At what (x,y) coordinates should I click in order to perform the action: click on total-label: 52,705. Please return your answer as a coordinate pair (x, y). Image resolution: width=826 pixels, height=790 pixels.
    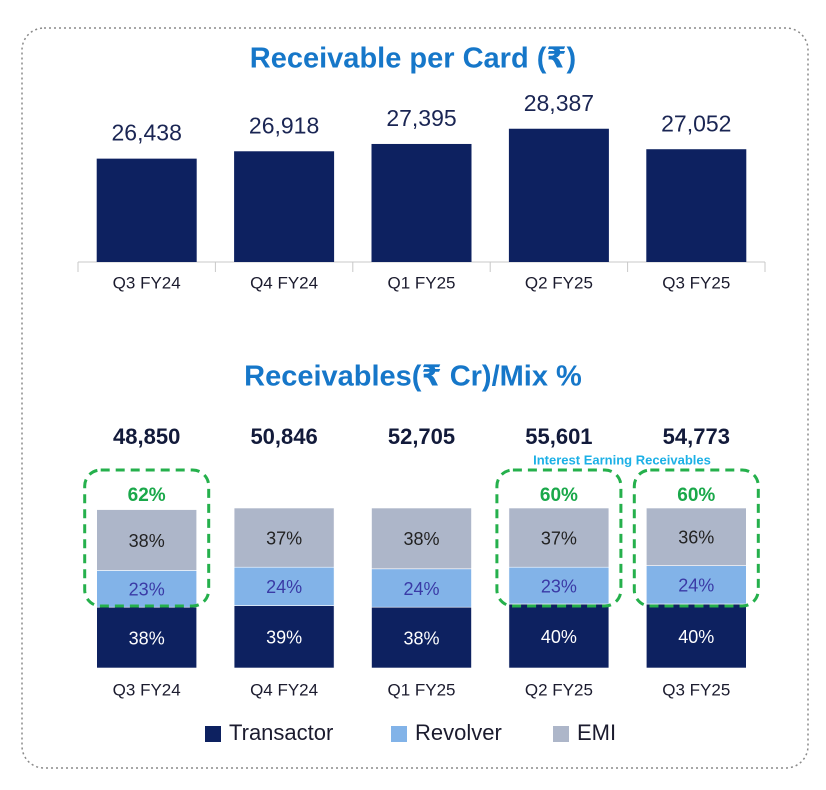
    Looking at the image, I should click on (421, 436).